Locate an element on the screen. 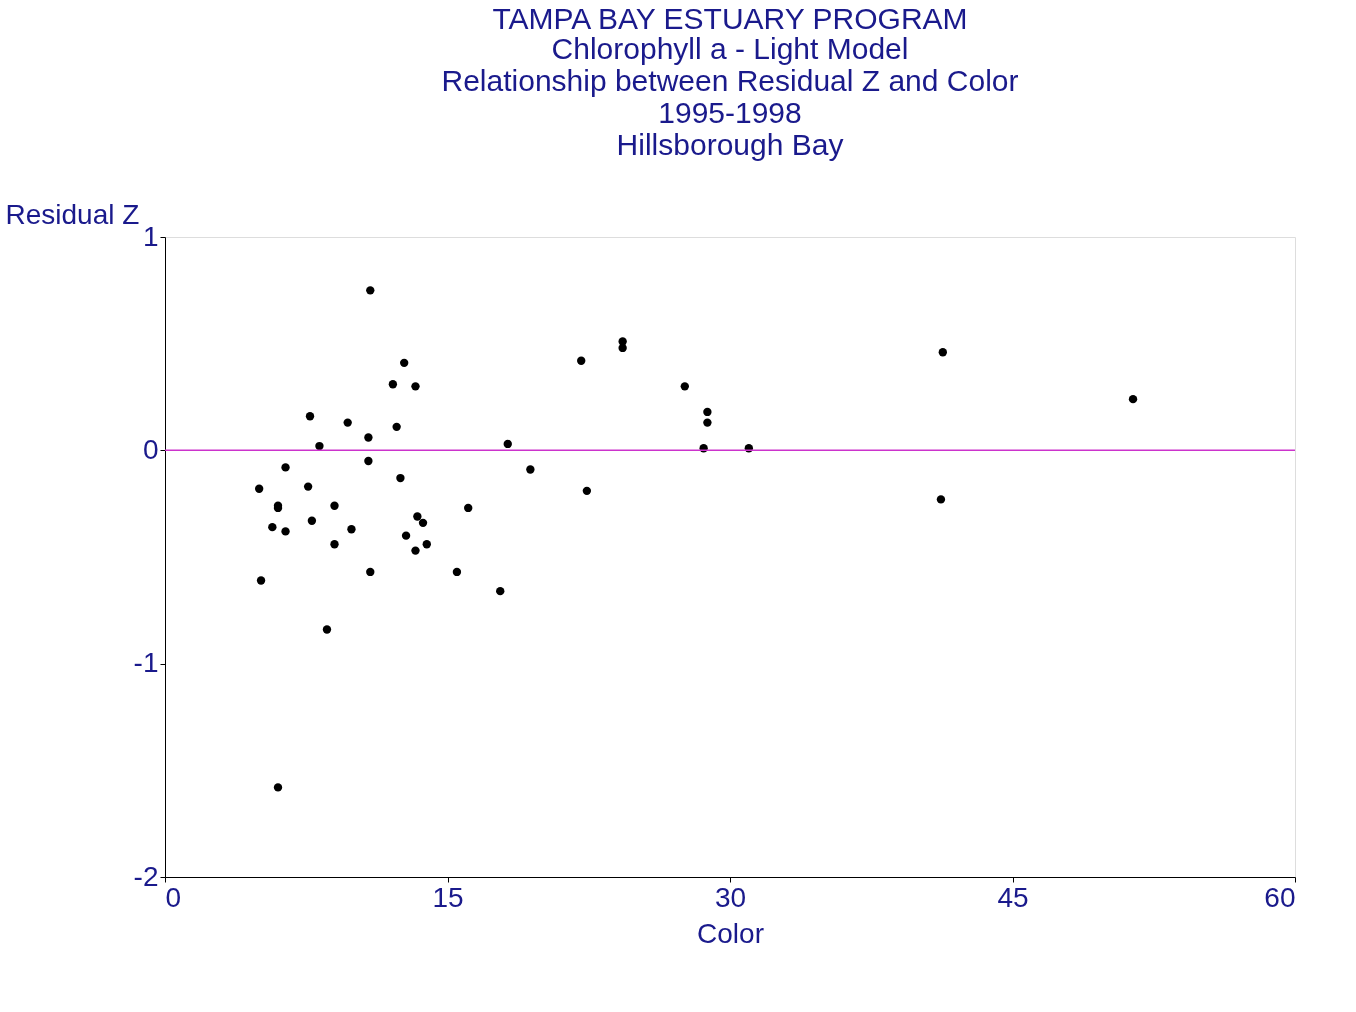 The height and width of the screenshot is (1012, 1356). chart-title: TAMPA BAY ESTUARY PROGRAM is located at coordinates (730, 18).